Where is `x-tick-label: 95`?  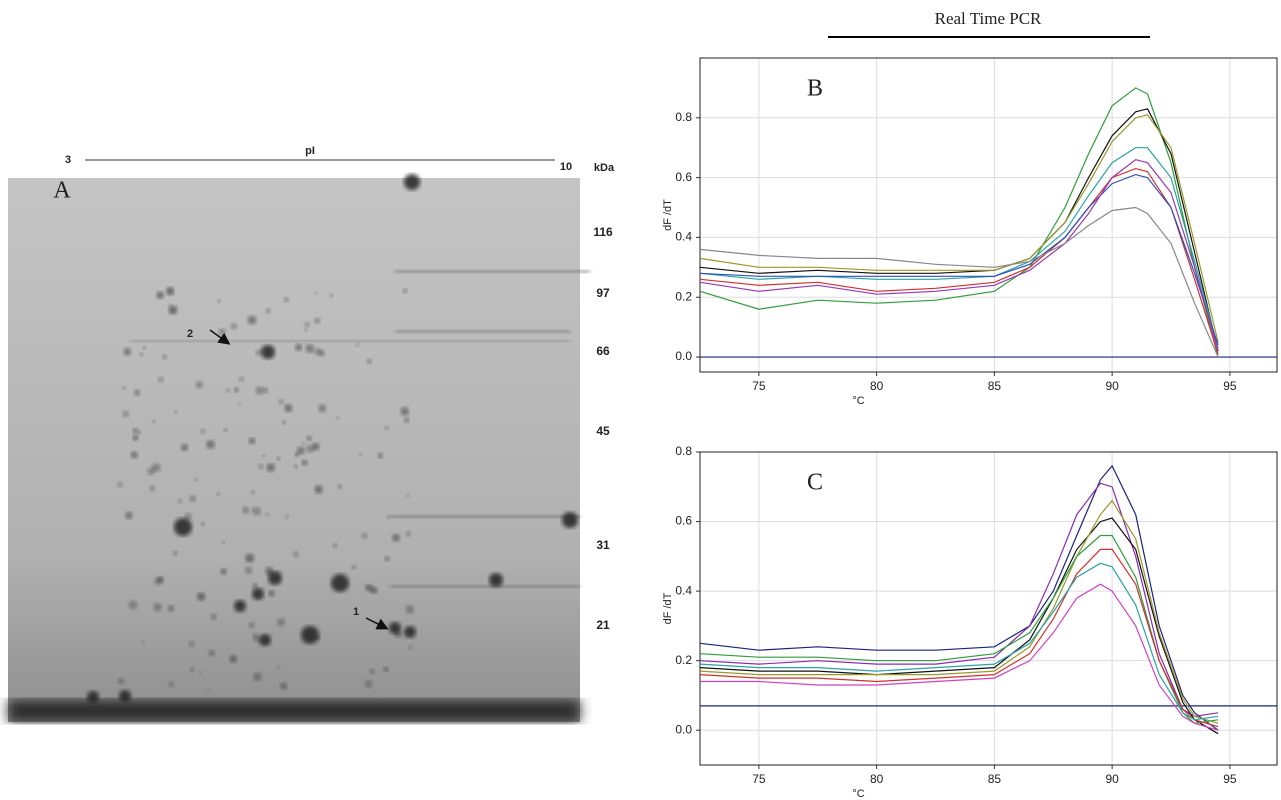
x-tick-label: 95 is located at coordinates (1230, 386).